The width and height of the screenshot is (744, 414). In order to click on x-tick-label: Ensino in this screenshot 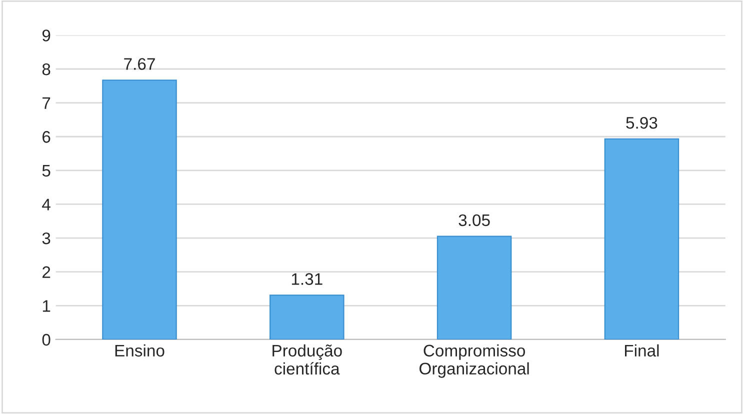, I will do `click(139, 350)`.